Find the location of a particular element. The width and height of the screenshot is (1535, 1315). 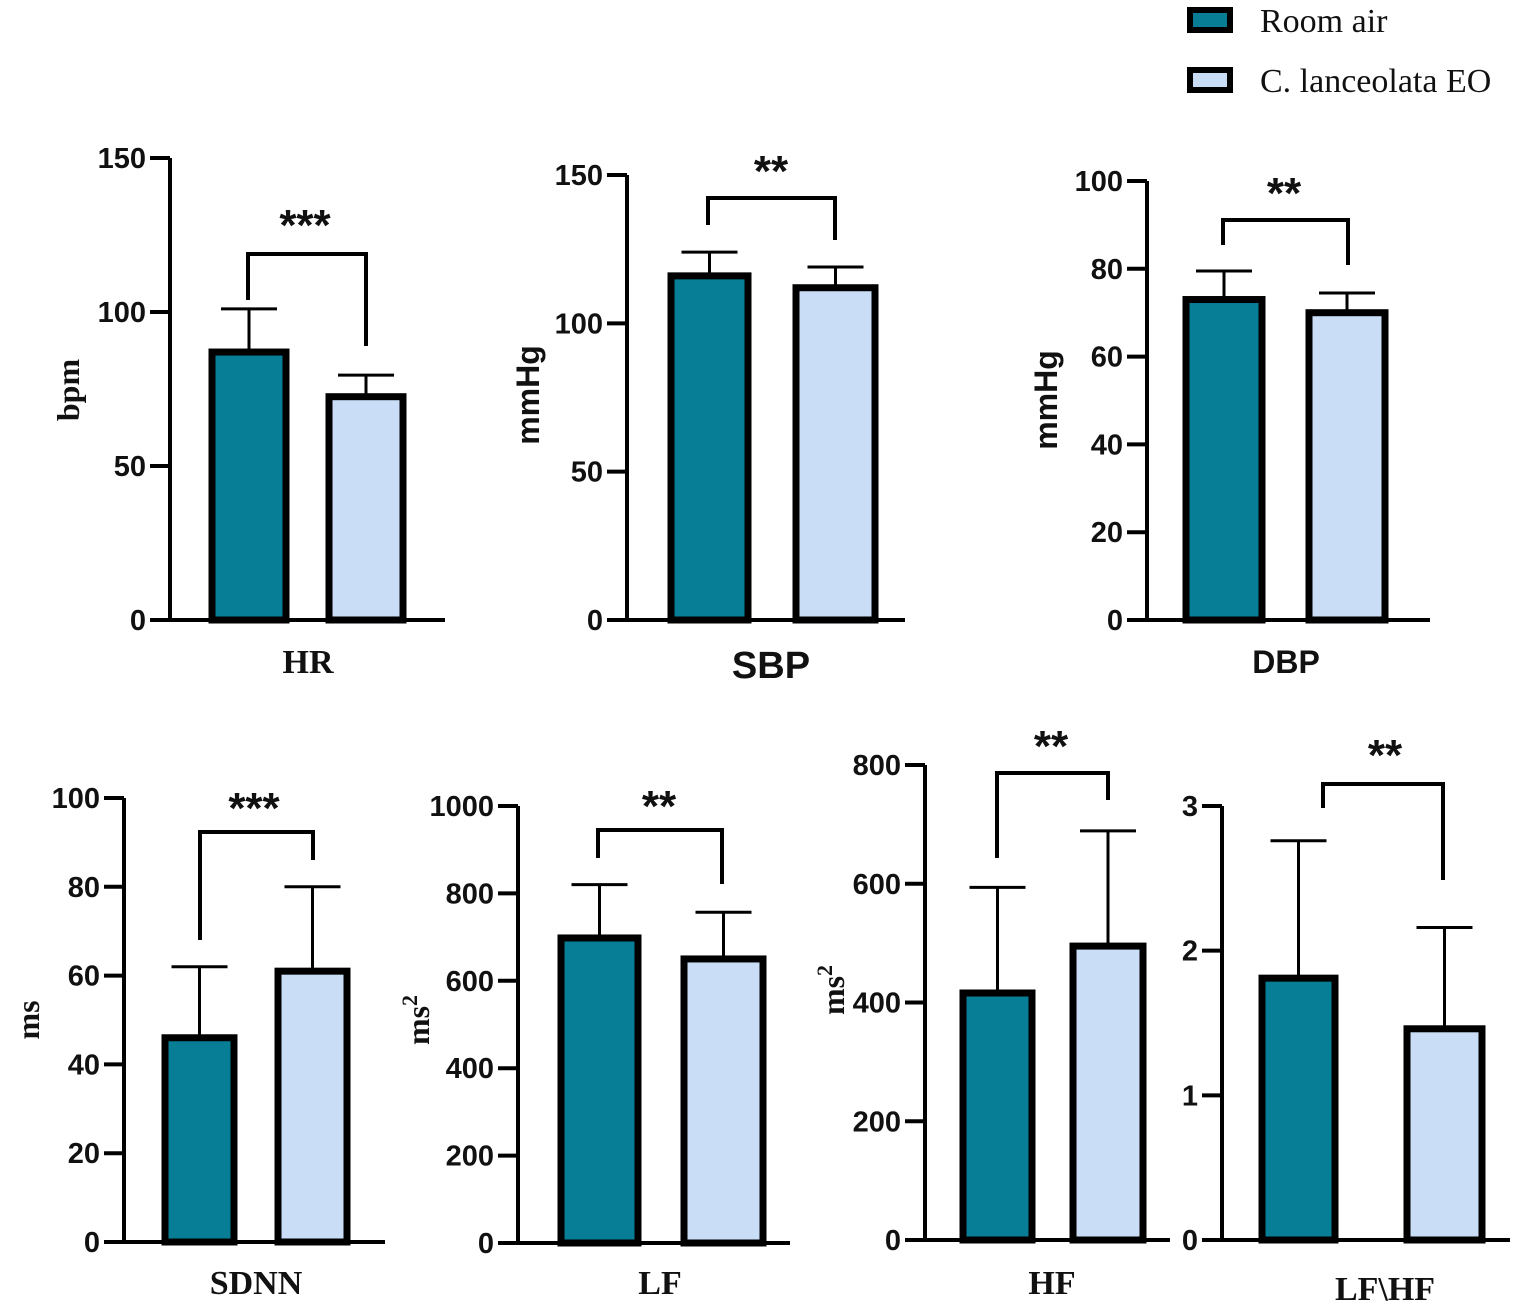

legend: Room air C. lanceolata EO is located at coordinates (1339, 51).